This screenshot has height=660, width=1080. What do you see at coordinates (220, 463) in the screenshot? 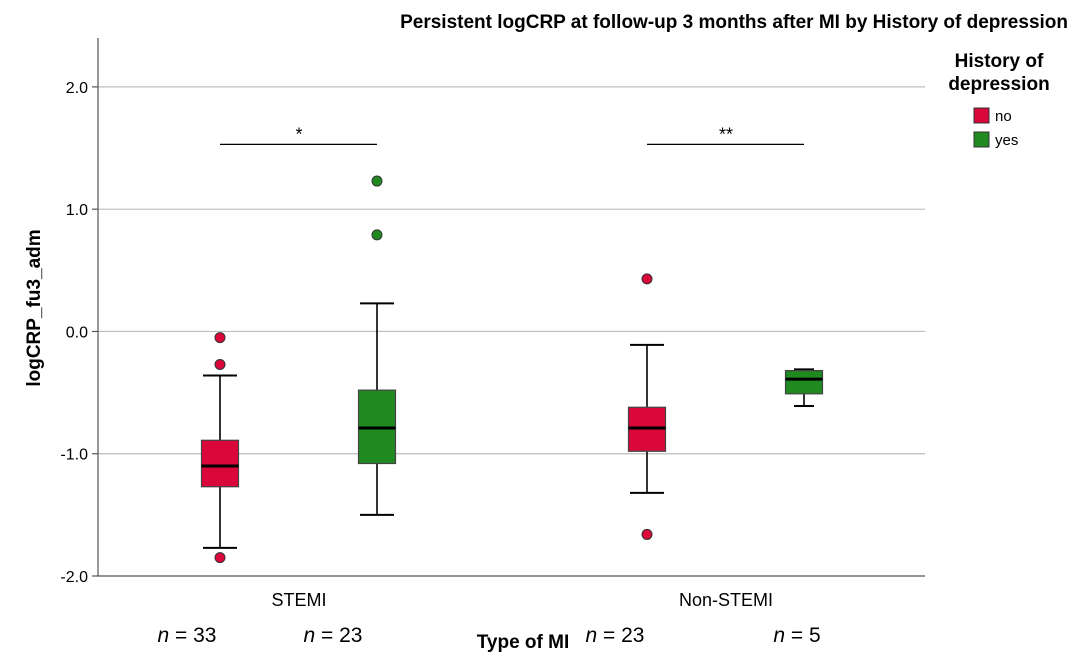
I see `box-no` at bounding box center [220, 463].